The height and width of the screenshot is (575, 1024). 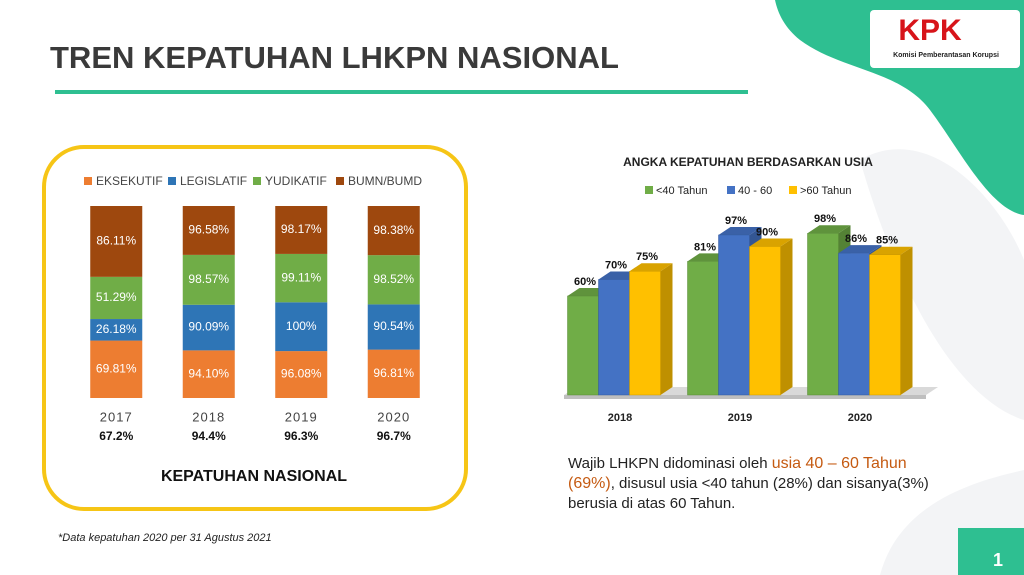 I want to click on data-label: 69.81%, so click(x=116, y=368).